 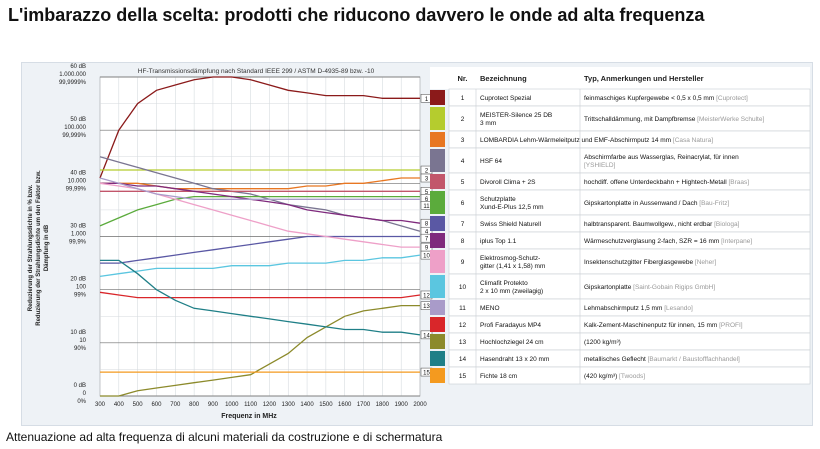 What do you see at coordinates (420, 405) in the screenshot?
I see `x-tick-label: 2000` at bounding box center [420, 405].